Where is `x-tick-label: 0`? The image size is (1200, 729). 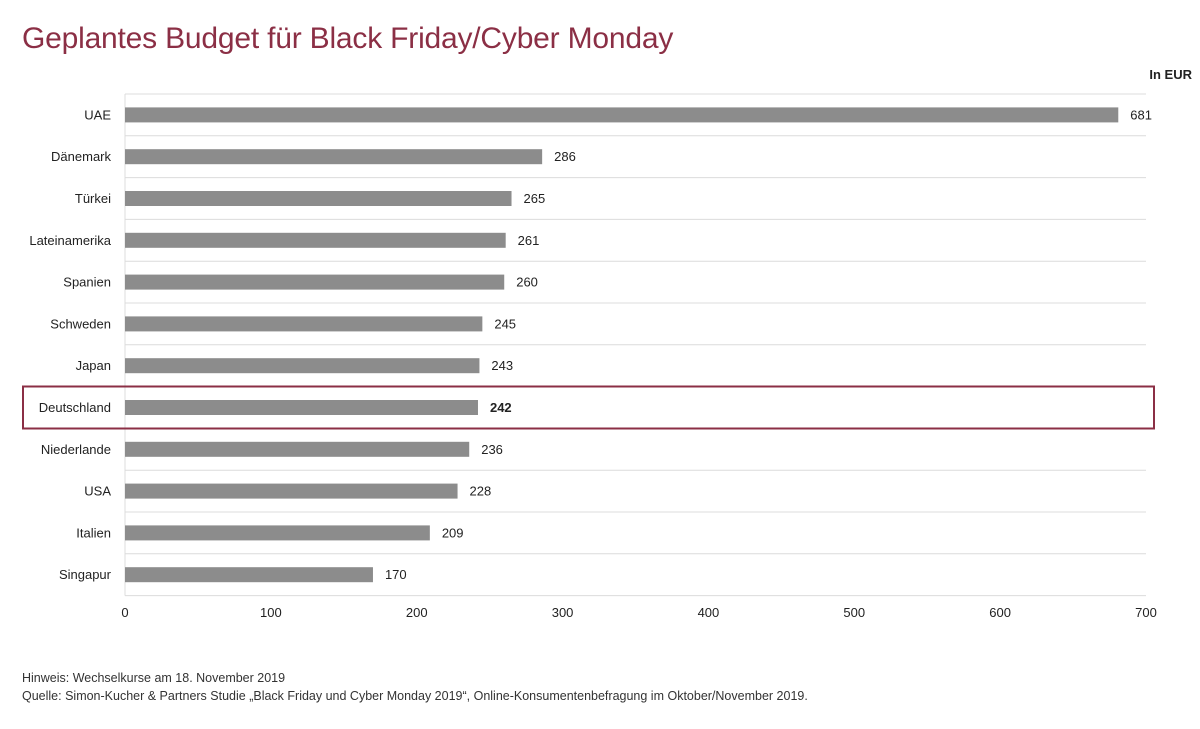
x-tick-label: 0 is located at coordinates (124, 612).